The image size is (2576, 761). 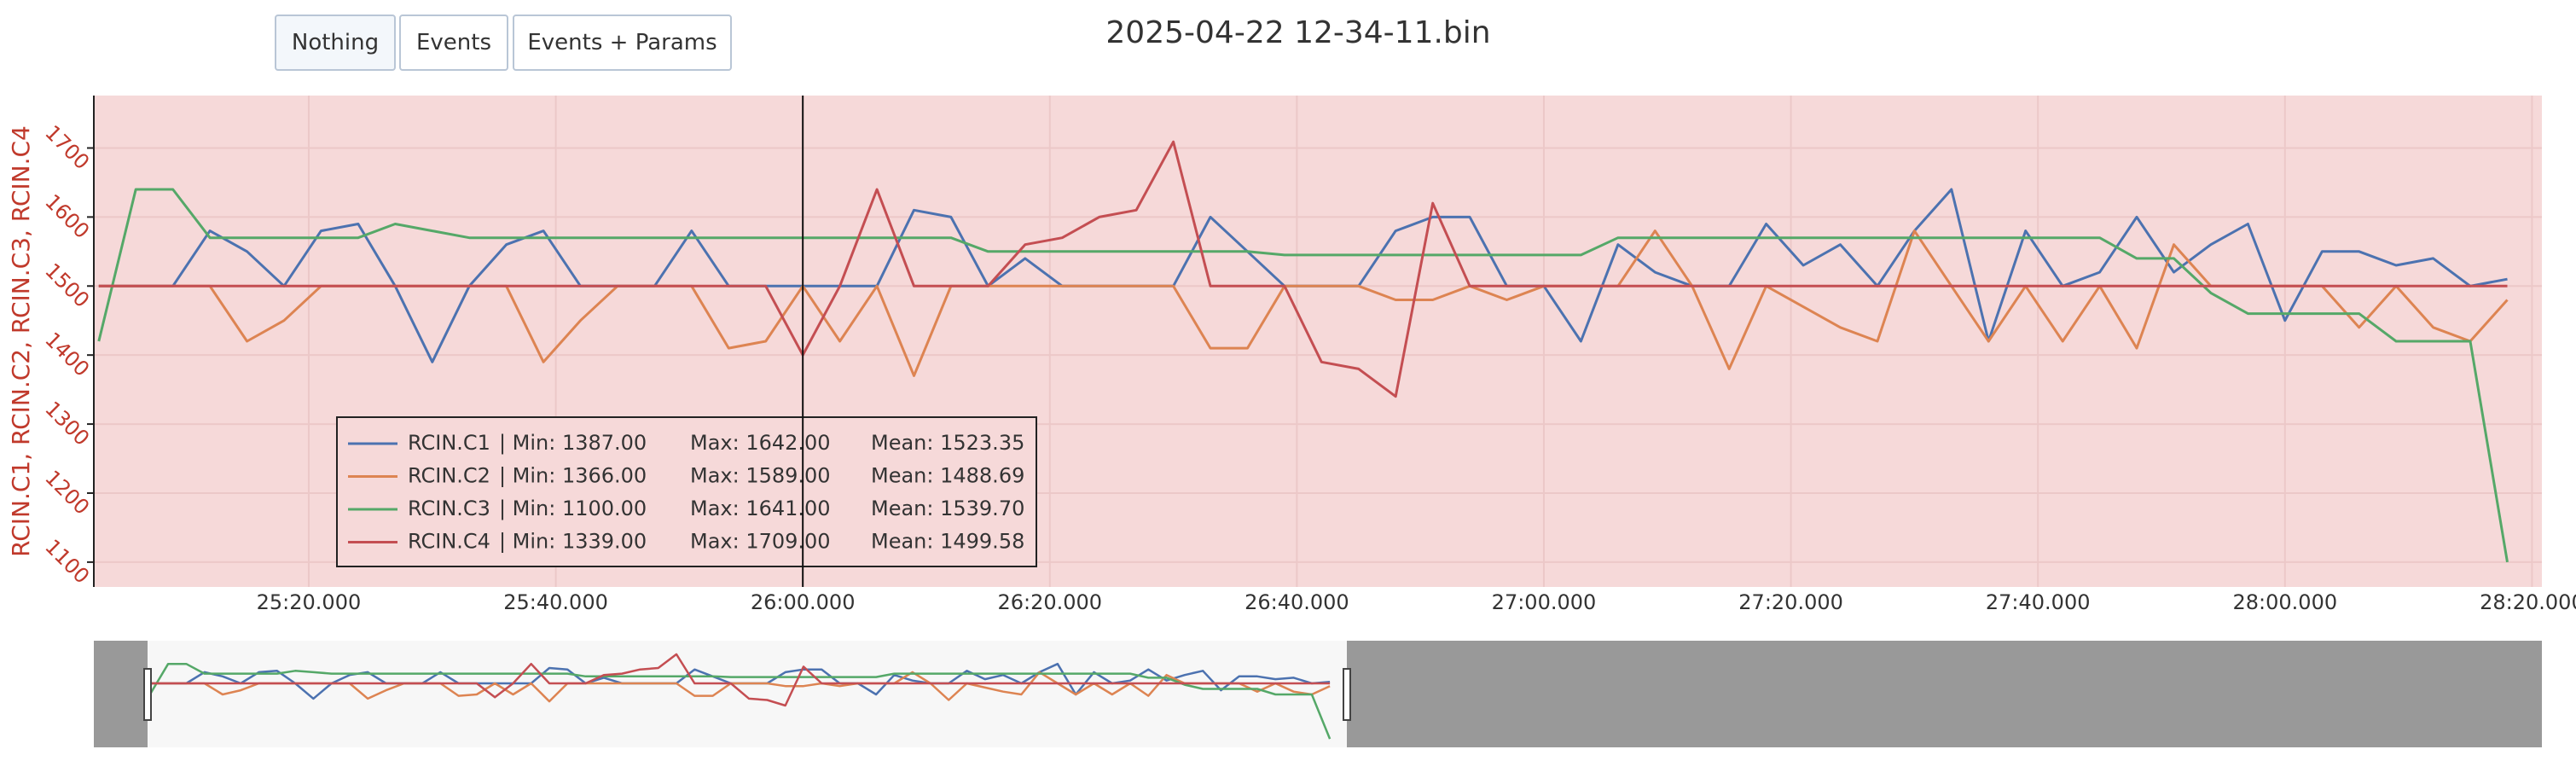 I want to click on x-tick-label: 26:20.000, so click(x=1049, y=602).